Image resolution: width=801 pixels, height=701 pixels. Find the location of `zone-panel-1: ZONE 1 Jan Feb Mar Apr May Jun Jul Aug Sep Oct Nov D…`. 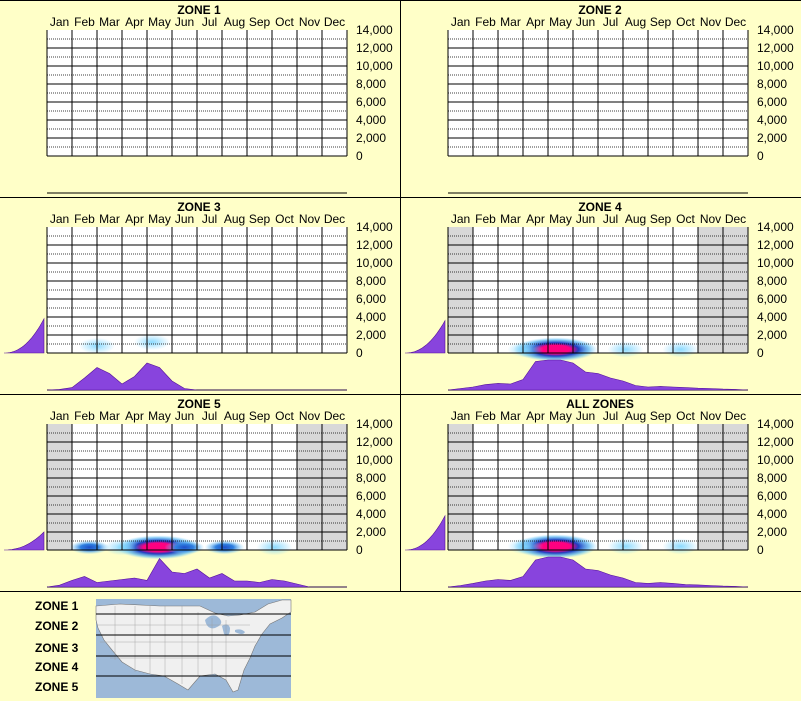

zone-panel-1: ZONE 1 Jan Feb Mar Apr May Jun Jul Aug Sep Oct Nov D… is located at coordinates (219, 98).